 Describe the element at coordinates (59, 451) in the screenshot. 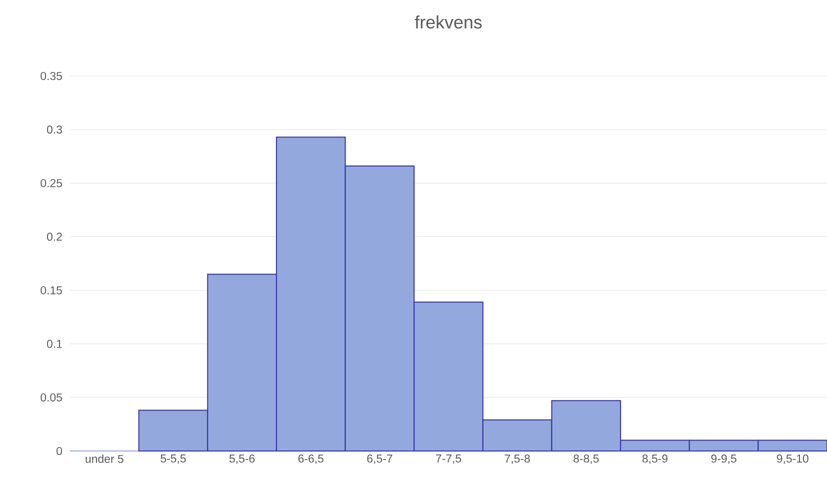

I see `y-tick-label: 0` at that location.